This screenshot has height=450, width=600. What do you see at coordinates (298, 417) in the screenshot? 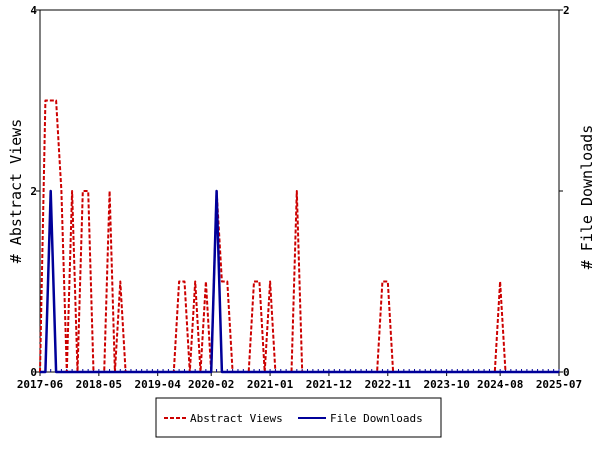
I see `legend: Abstract Views File Downloads` at bounding box center [298, 417].